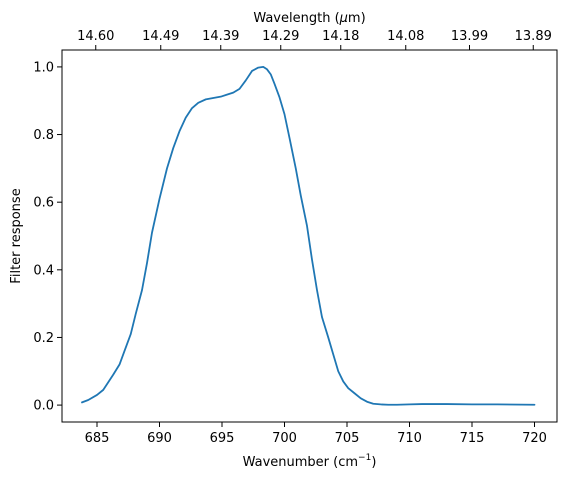 The image size is (570, 480). What do you see at coordinates (300, 462) in the screenshot?
I see `x-axis-label-text: Wavenumber (cm` at bounding box center [300, 462].